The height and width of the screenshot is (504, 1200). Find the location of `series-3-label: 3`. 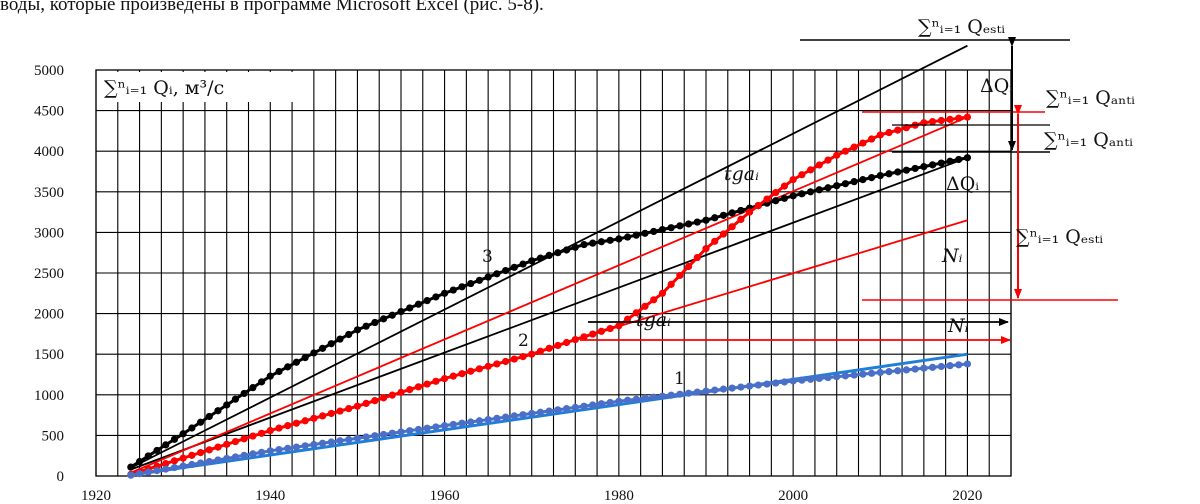

series-3-label: 3 is located at coordinates (487, 257).